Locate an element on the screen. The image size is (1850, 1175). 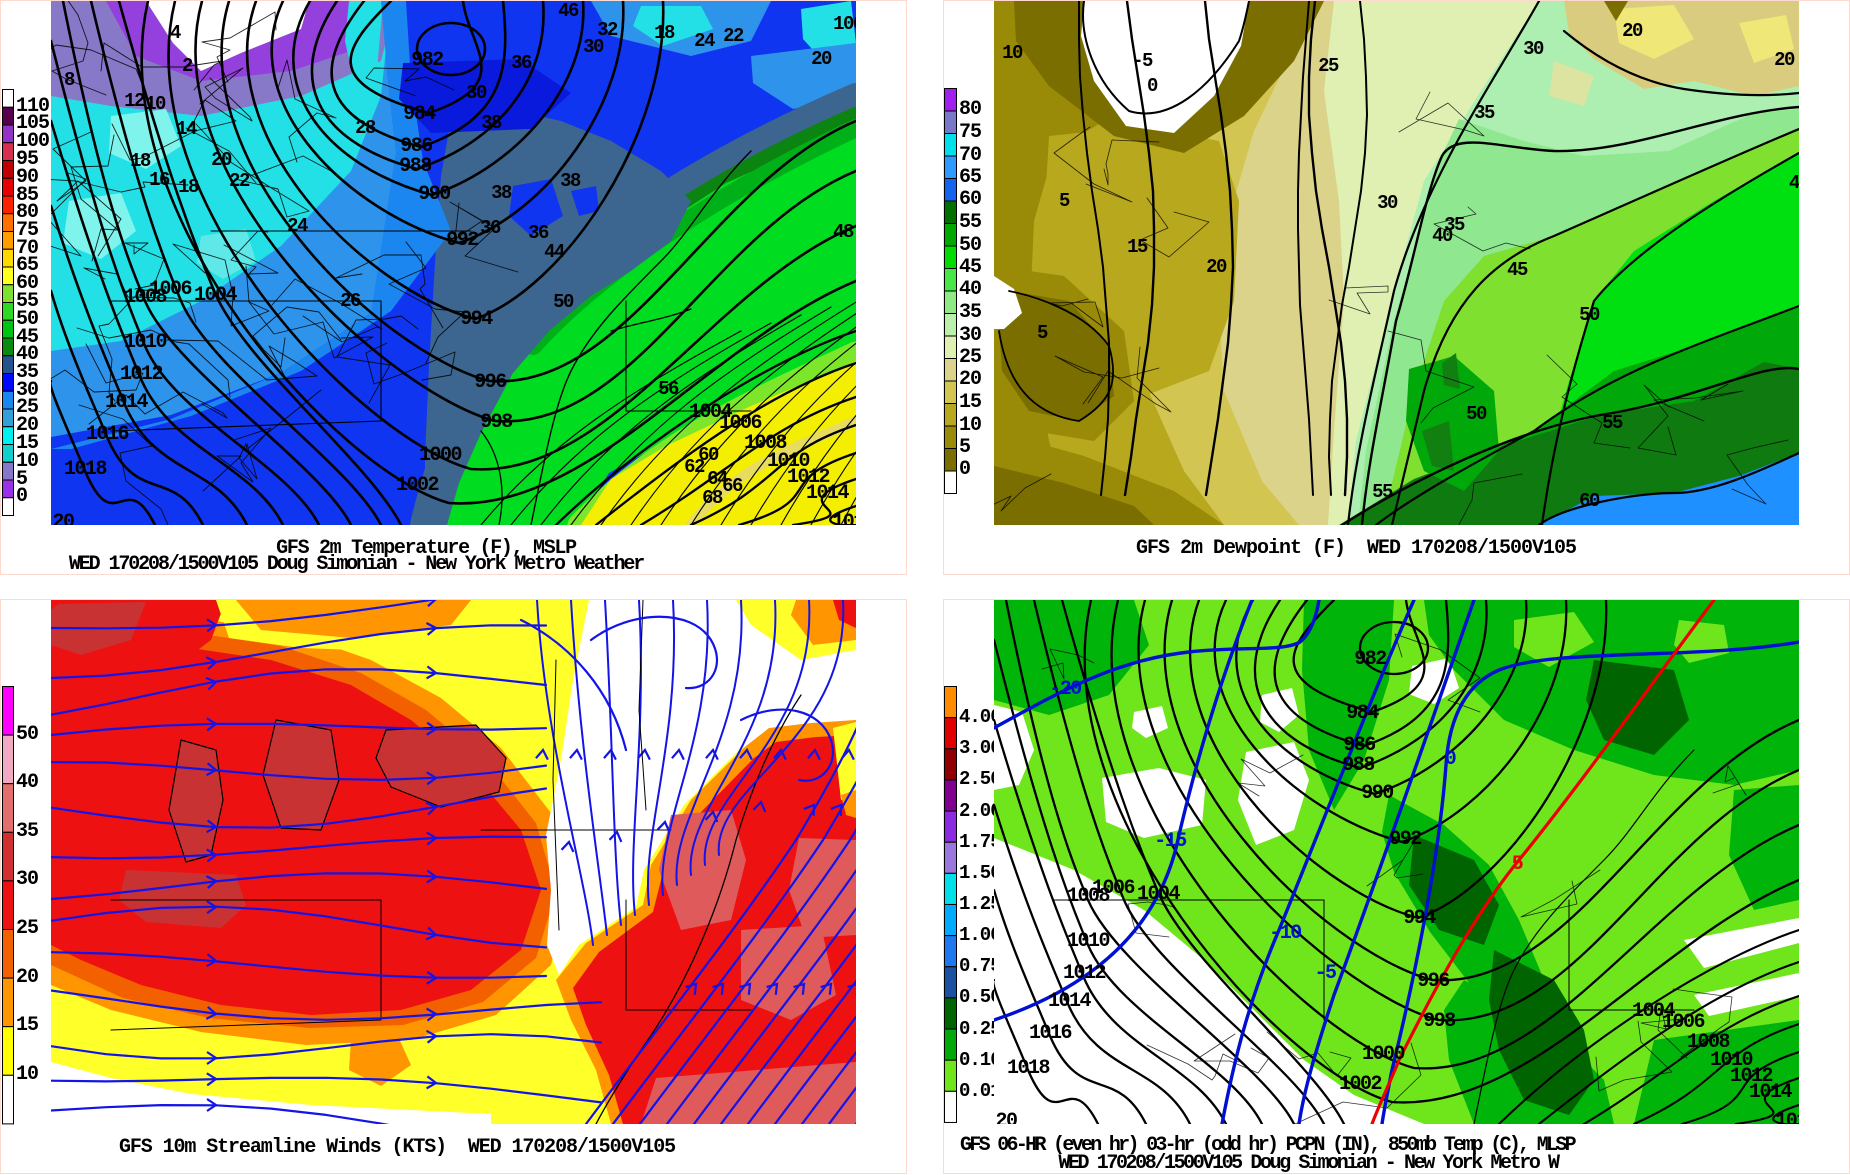
svg-text: 14 is located at coordinates (186, 129).